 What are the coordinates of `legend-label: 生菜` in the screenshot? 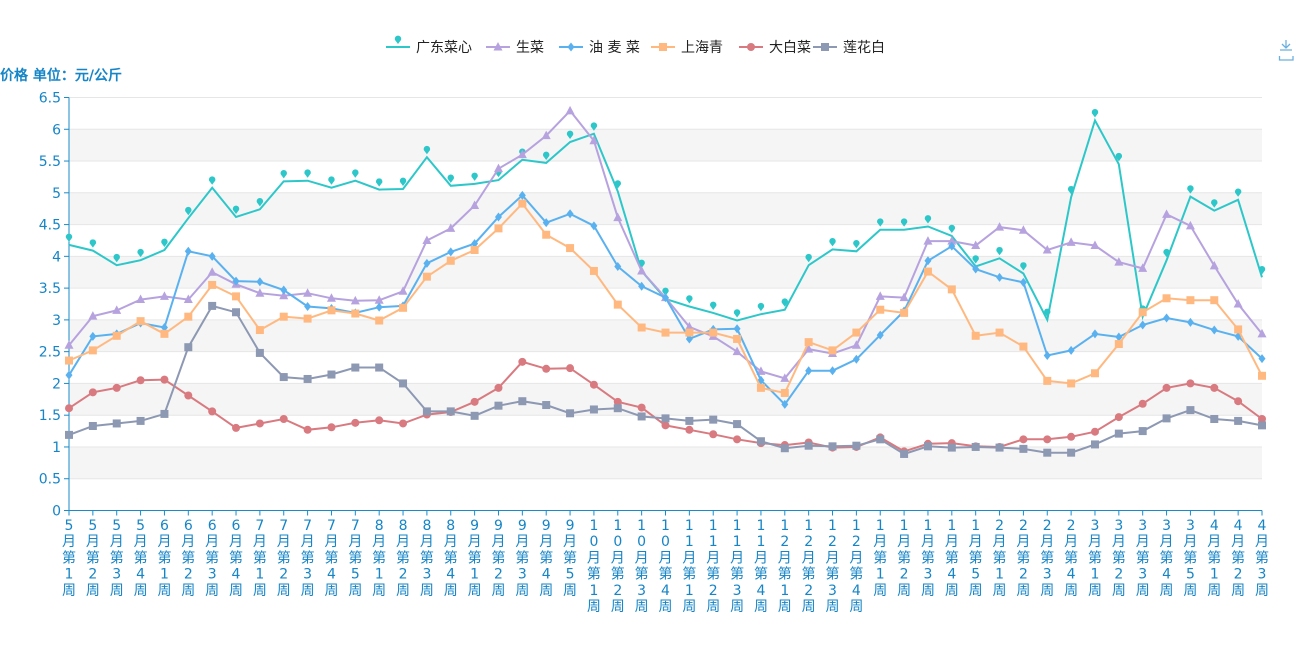 It's located at (530, 48).